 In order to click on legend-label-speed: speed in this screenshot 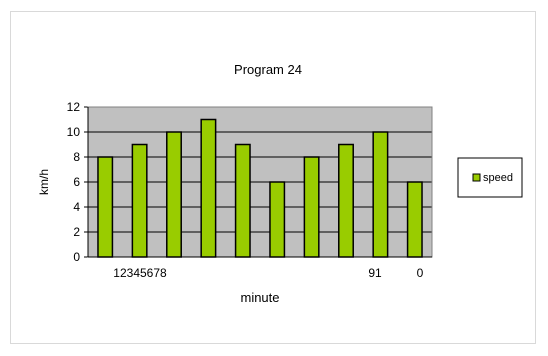, I will do `click(498, 178)`.